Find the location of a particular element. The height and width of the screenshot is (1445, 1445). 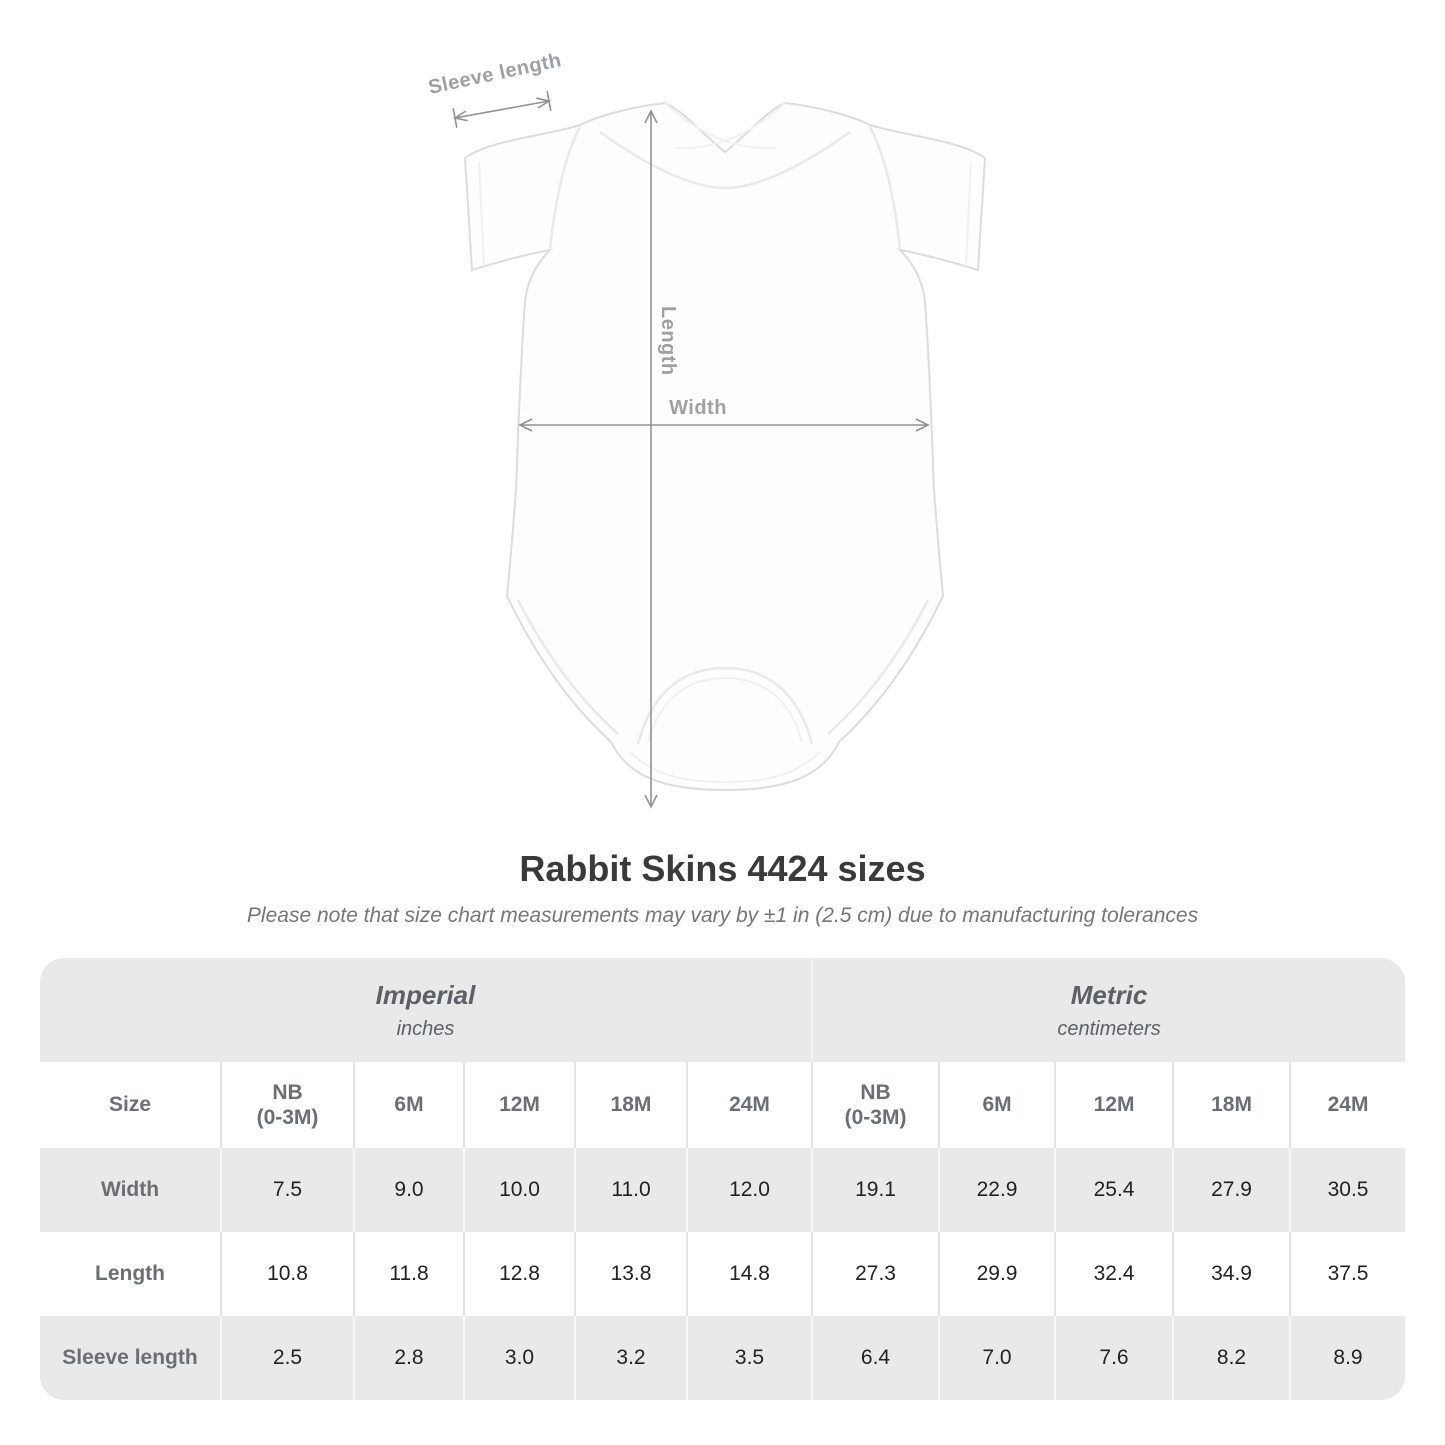

sleeve-value-cell: 8.2 is located at coordinates (1231, 1358).